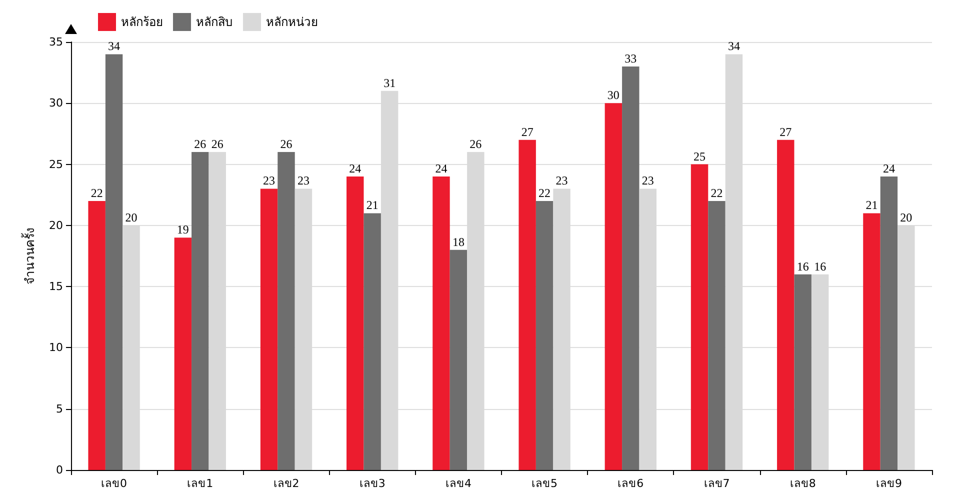 The height and width of the screenshot is (500, 960). What do you see at coordinates (613, 95) in the screenshot?
I see `data-label: 30` at bounding box center [613, 95].